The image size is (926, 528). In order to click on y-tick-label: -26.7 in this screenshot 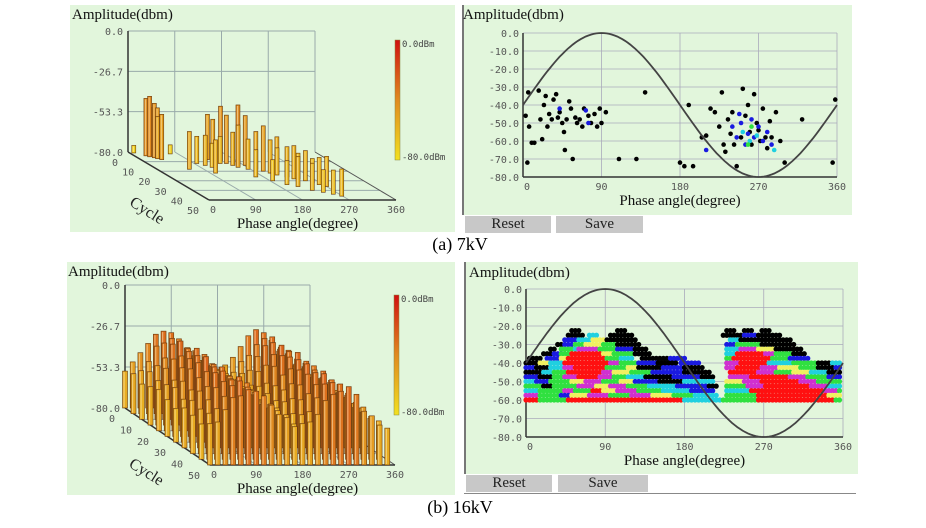, I will do `click(105, 327)`.